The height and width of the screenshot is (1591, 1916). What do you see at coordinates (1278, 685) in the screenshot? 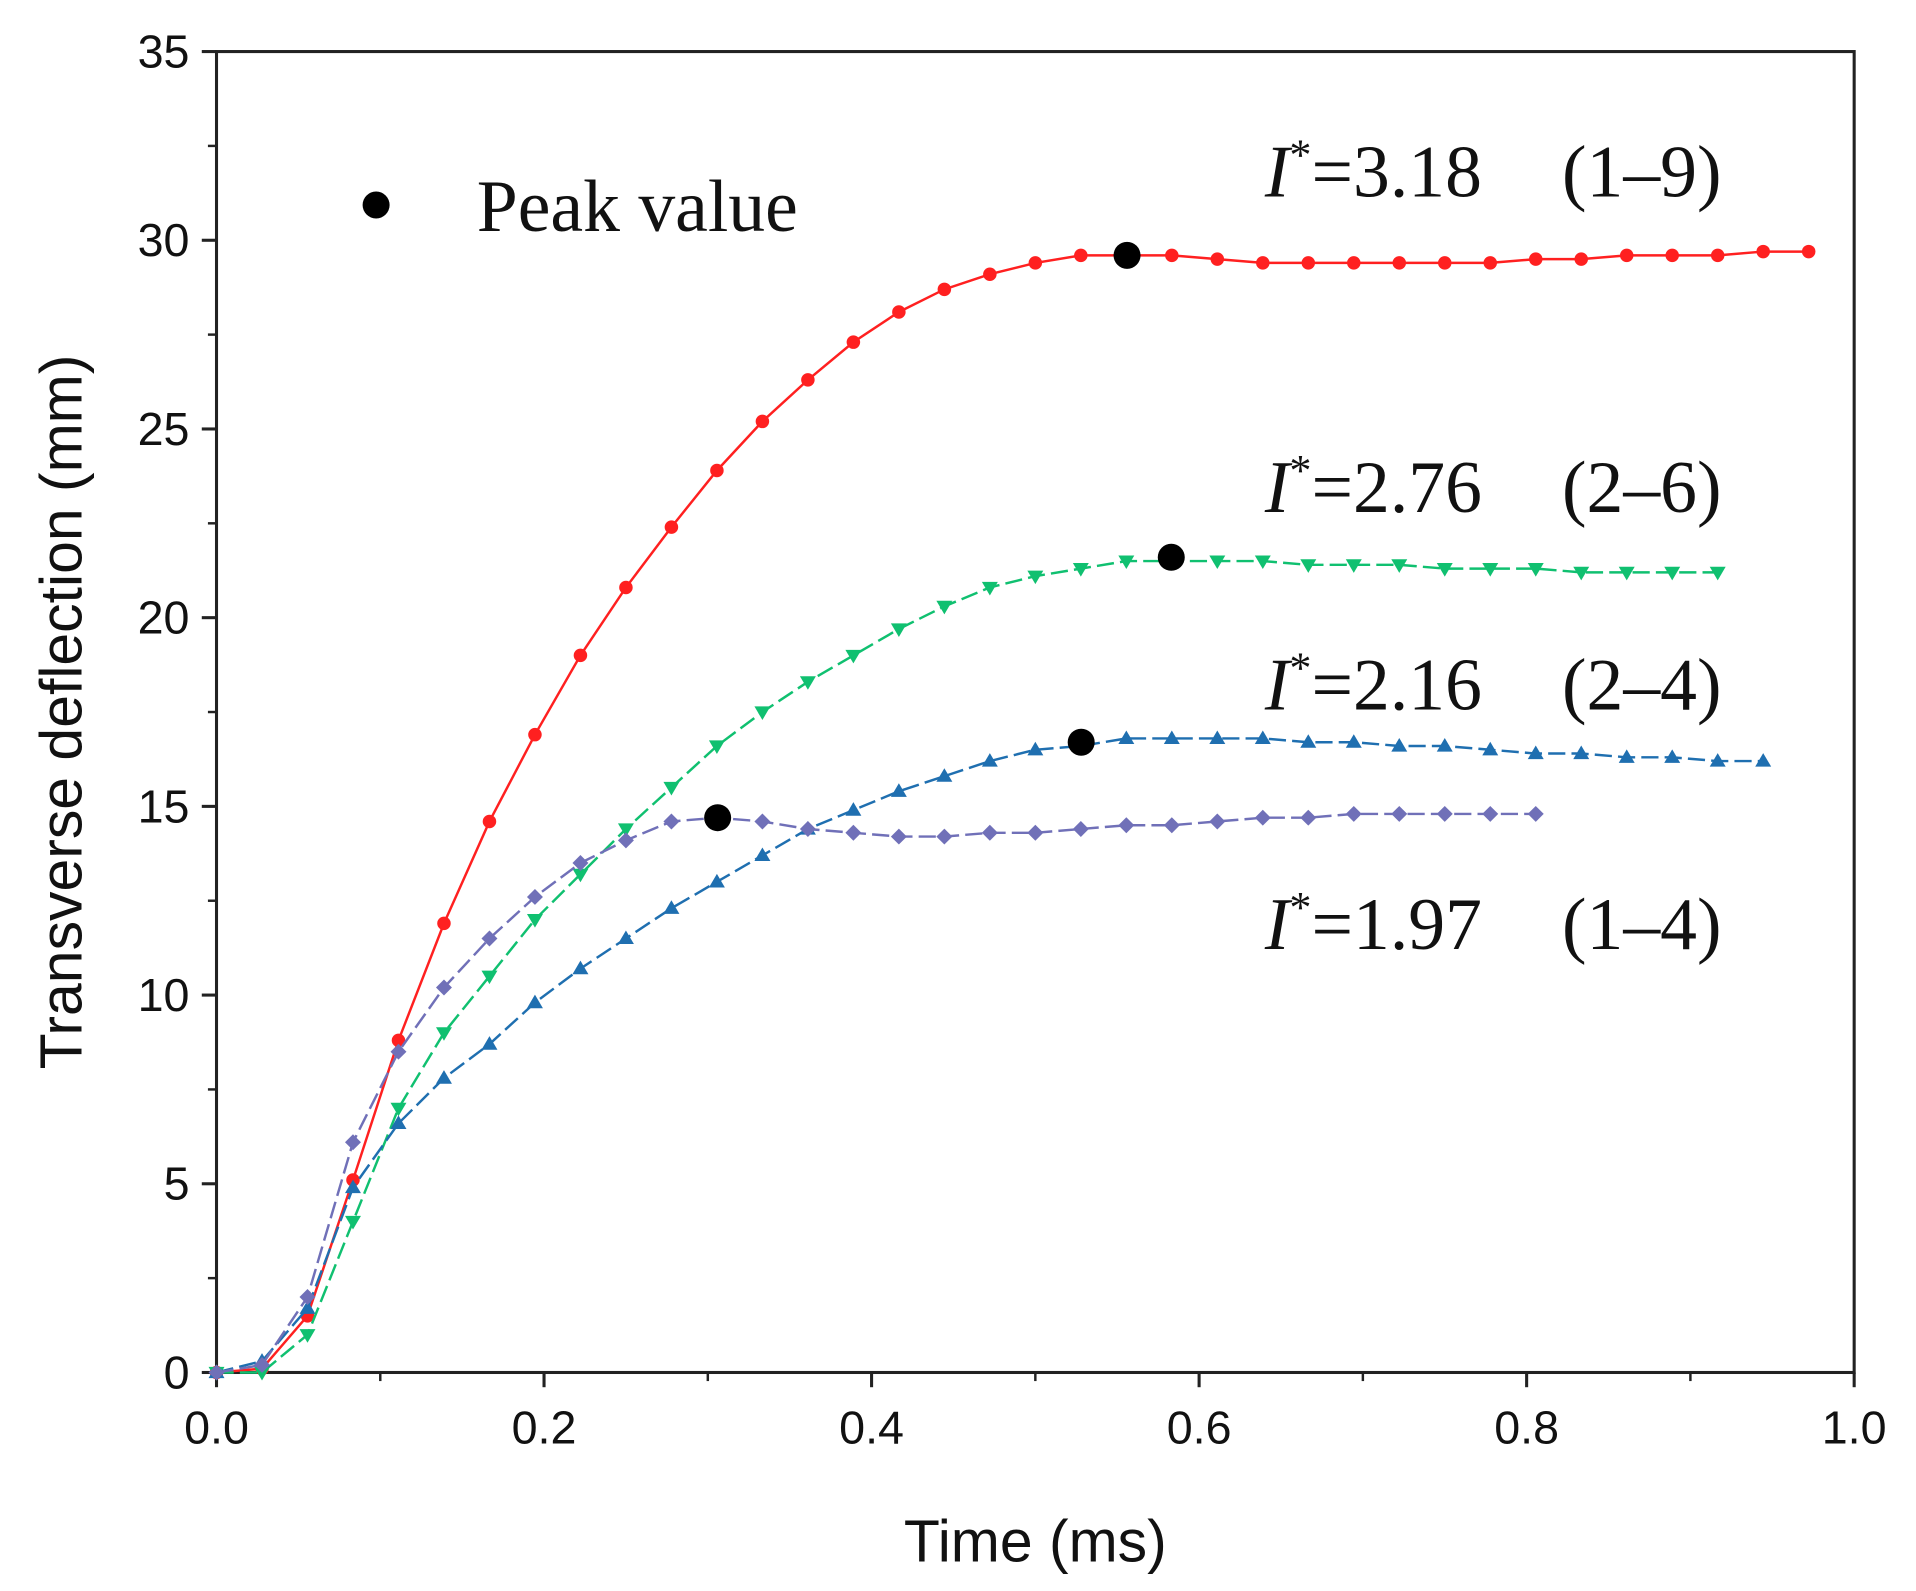
I see `annotation-symbol: I` at bounding box center [1278, 685].